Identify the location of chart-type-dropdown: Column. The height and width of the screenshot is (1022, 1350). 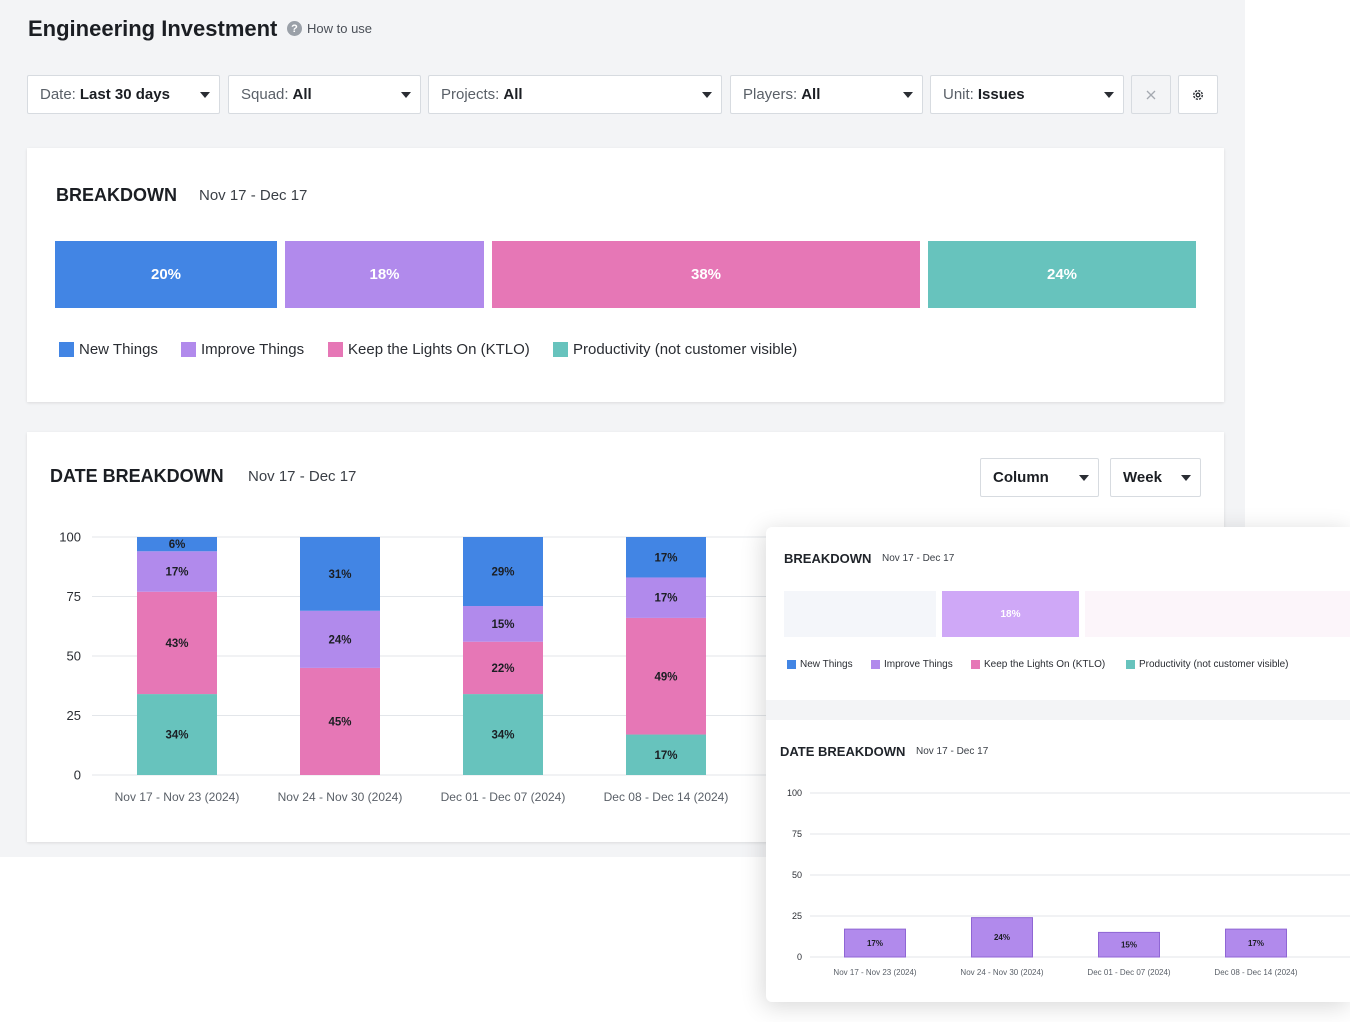
(1039, 477).